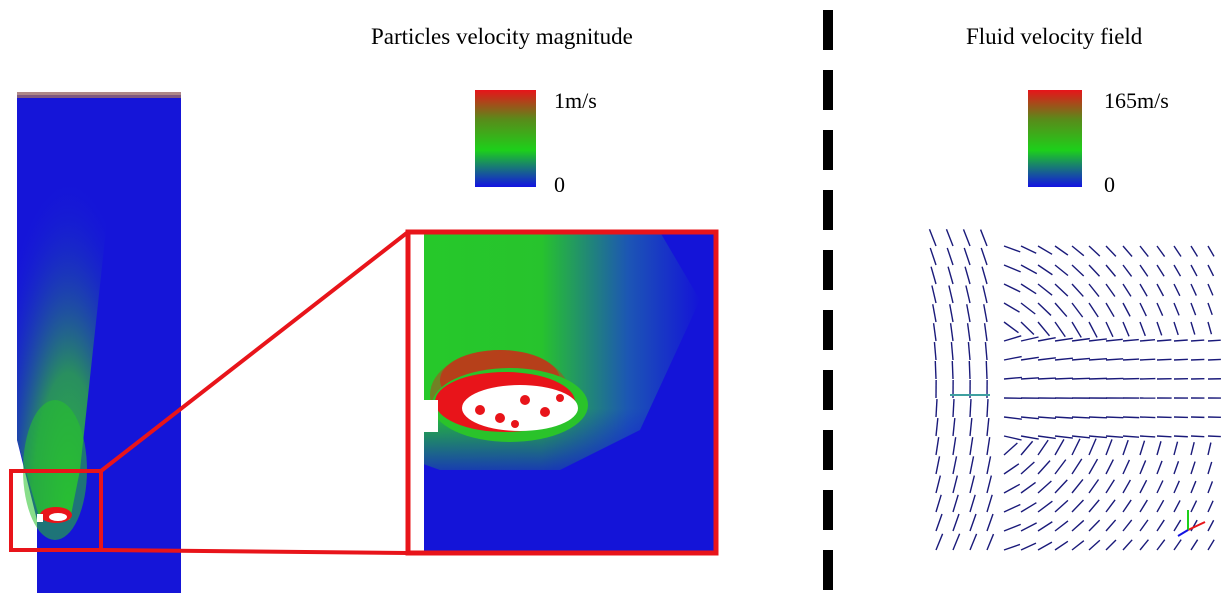  Describe the element at coordinates (1054, 36) in the screenshot. I see `fluid-title: Fluid velocity field` at that location.